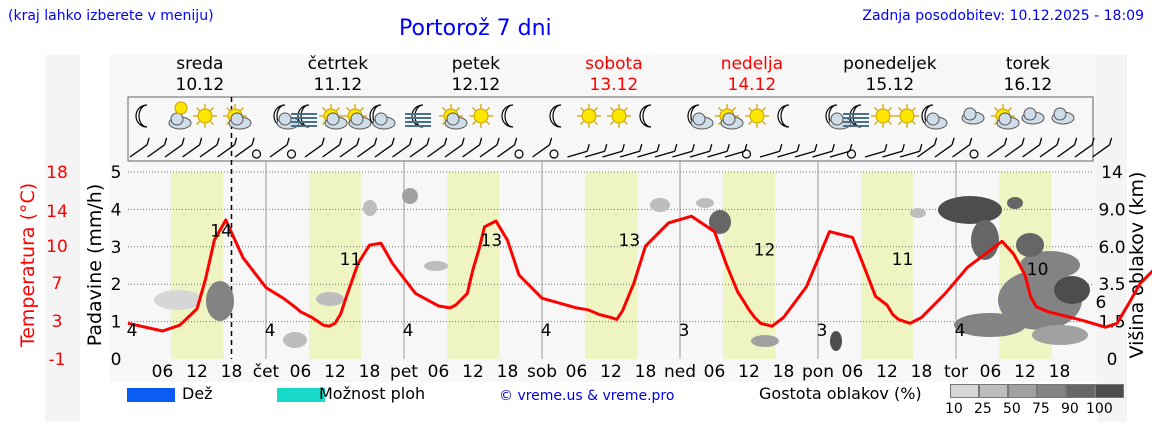 The height and width of the screenshot is (443, 1152). What do you see at coordinates (116, 323) in the screenshot?
I see `precip-tick: 1` at bounding box center [116, 323].